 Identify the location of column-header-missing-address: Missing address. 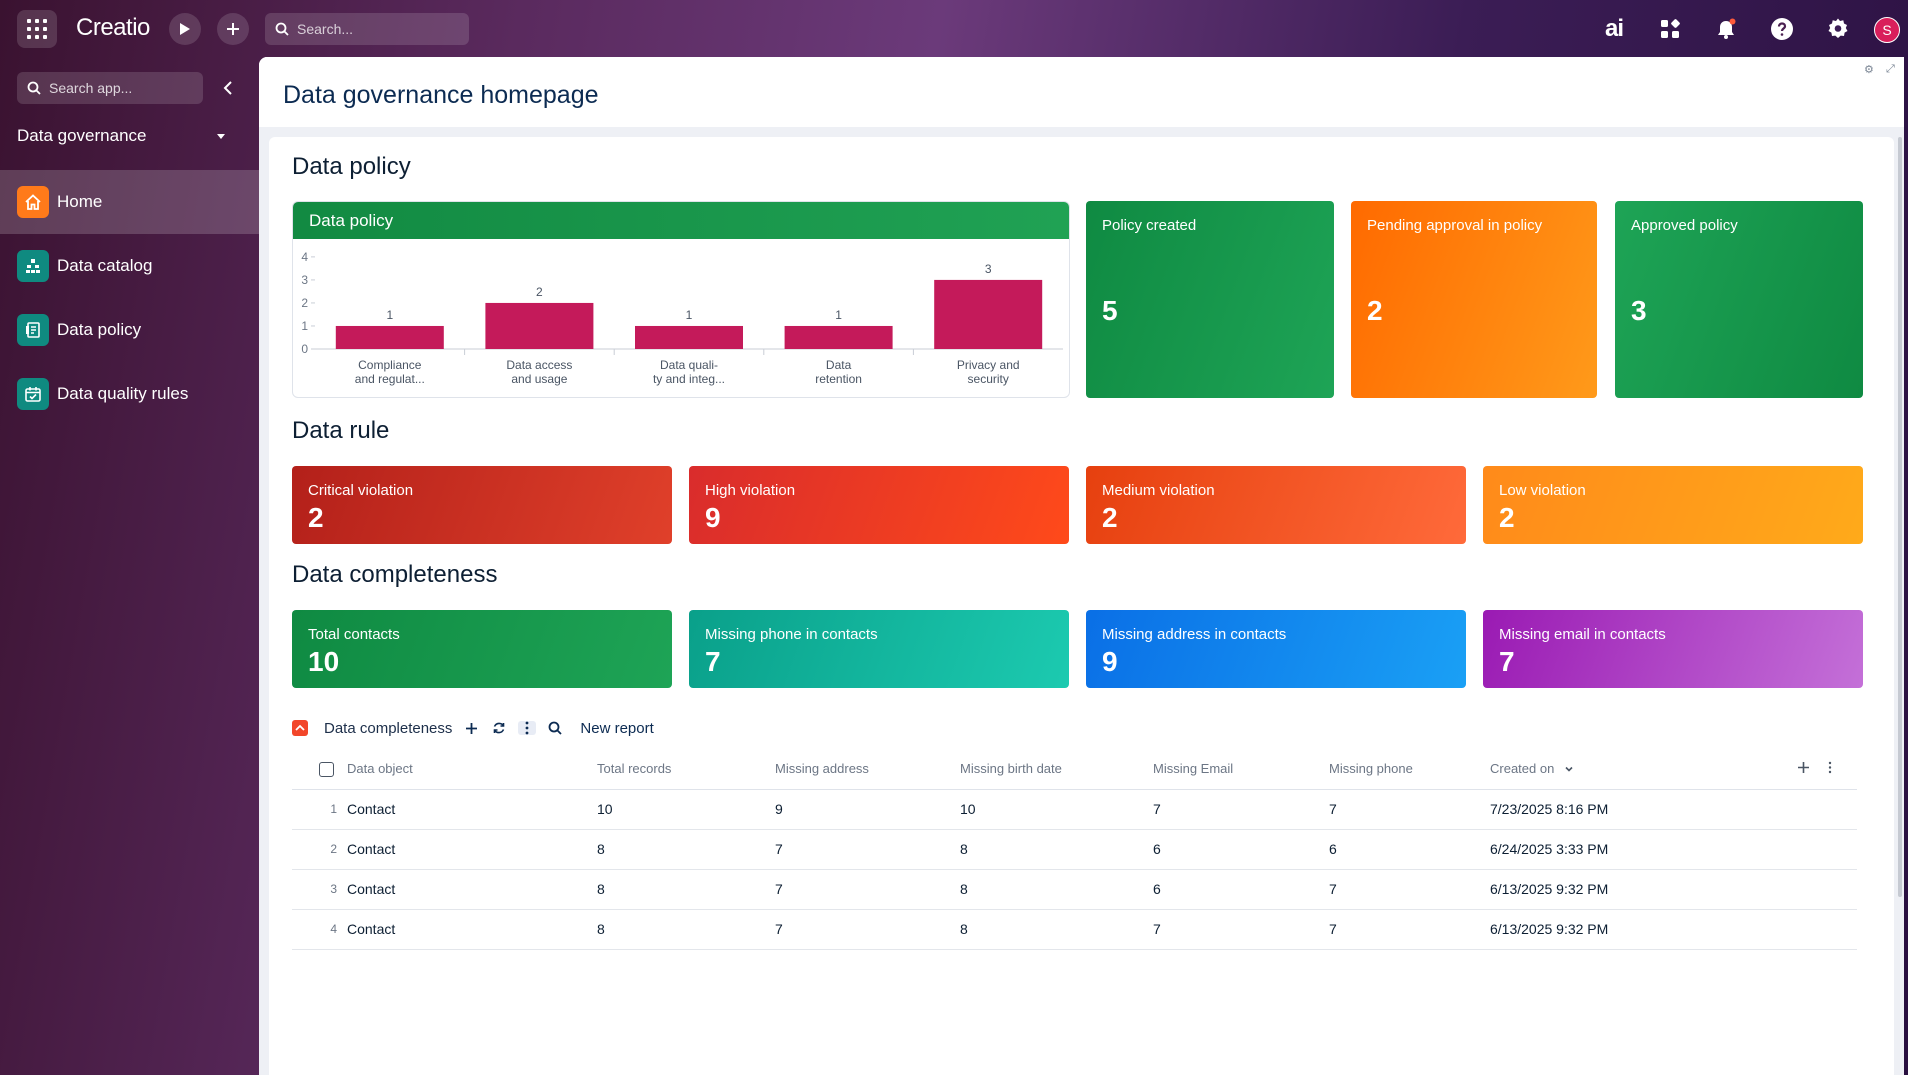
(867, 769).